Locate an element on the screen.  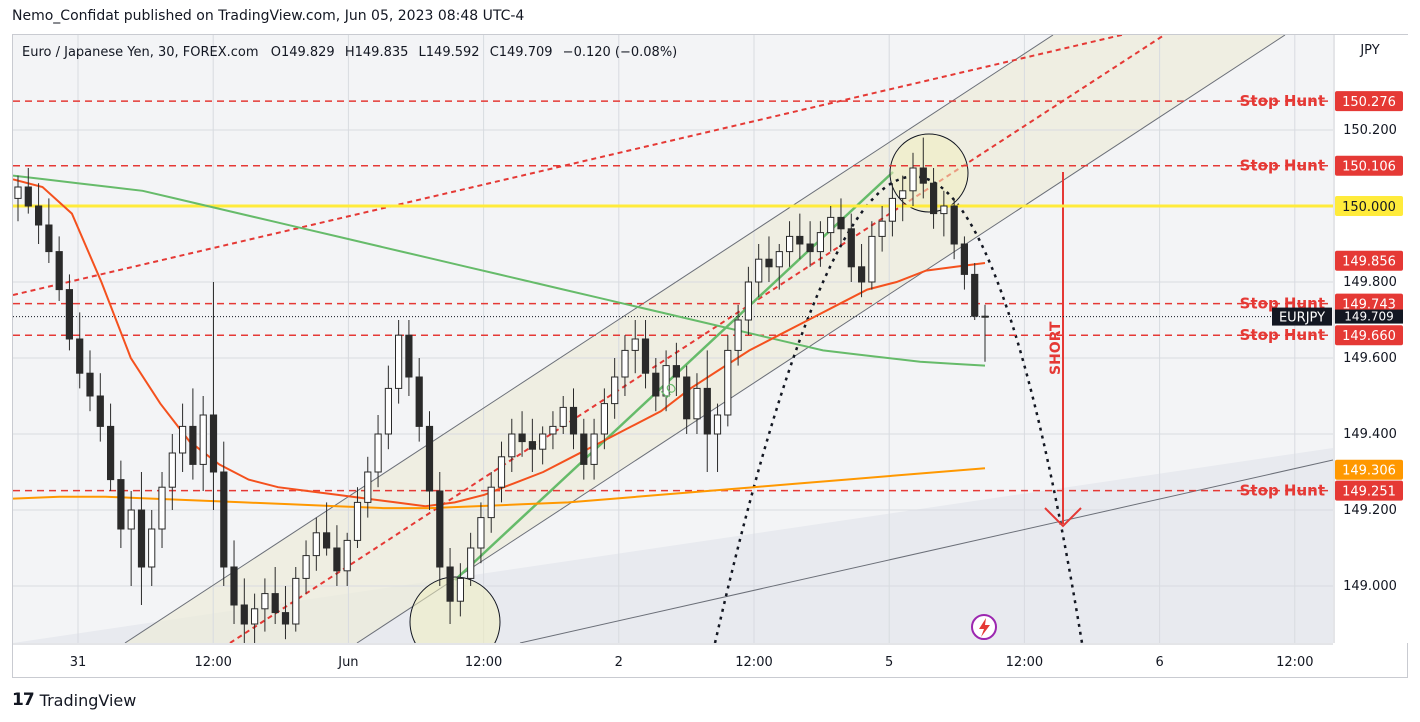
price-label: 149.306 is located at coordinates (1369, 469).